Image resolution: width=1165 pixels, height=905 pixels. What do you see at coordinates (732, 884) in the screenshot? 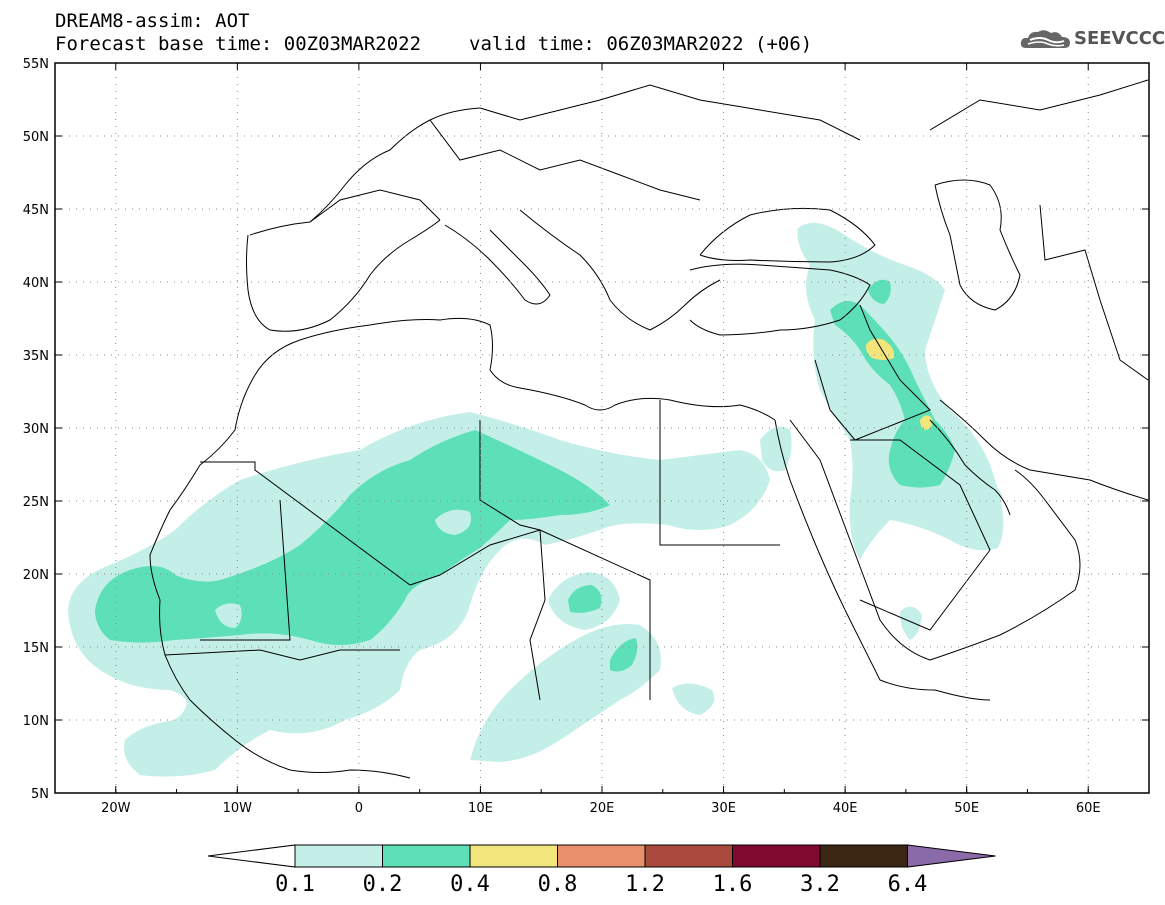
I see `colorbar-label: 1.6` at bounding box center [732, 884].